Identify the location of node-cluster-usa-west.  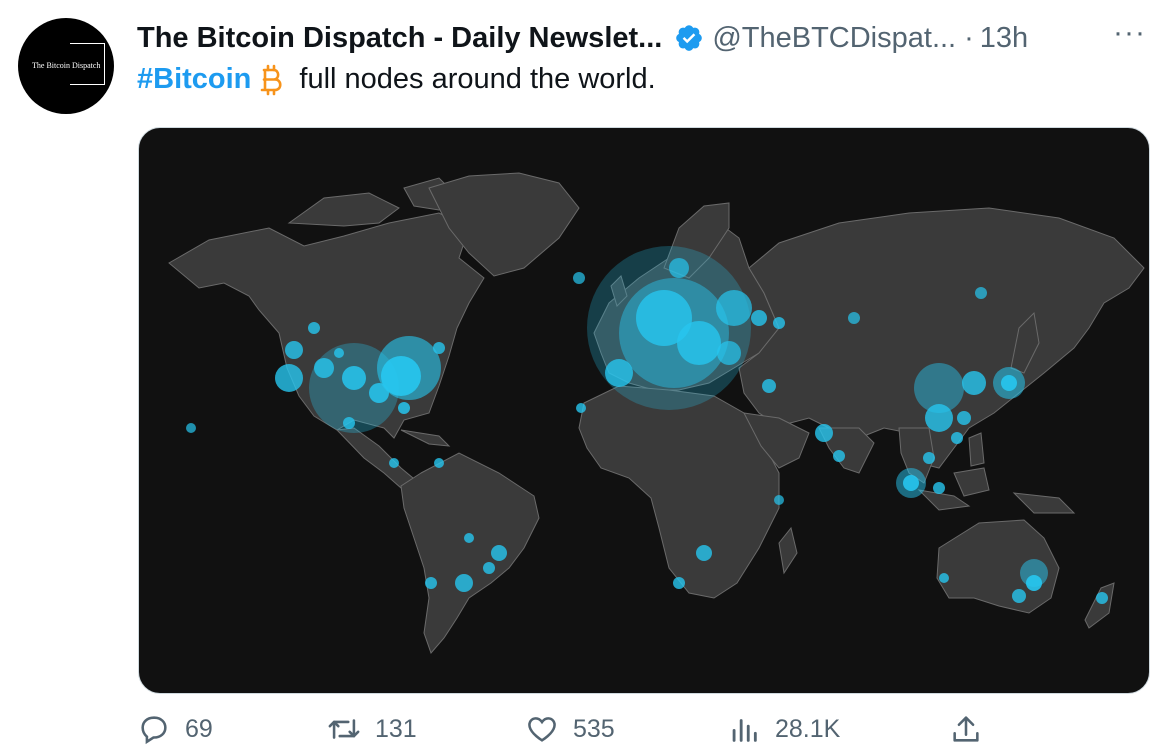
(289, 378).